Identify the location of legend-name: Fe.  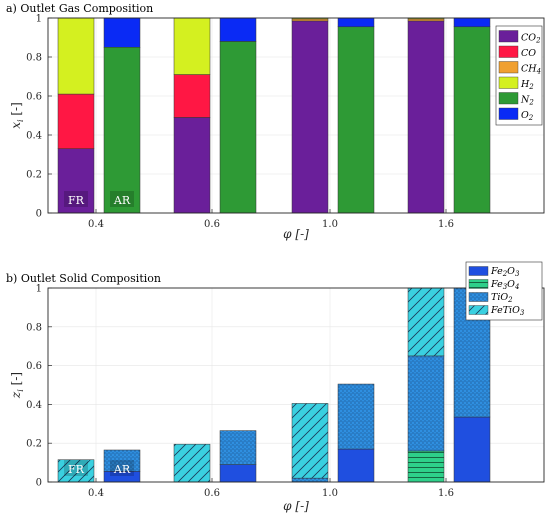
(496, 271).